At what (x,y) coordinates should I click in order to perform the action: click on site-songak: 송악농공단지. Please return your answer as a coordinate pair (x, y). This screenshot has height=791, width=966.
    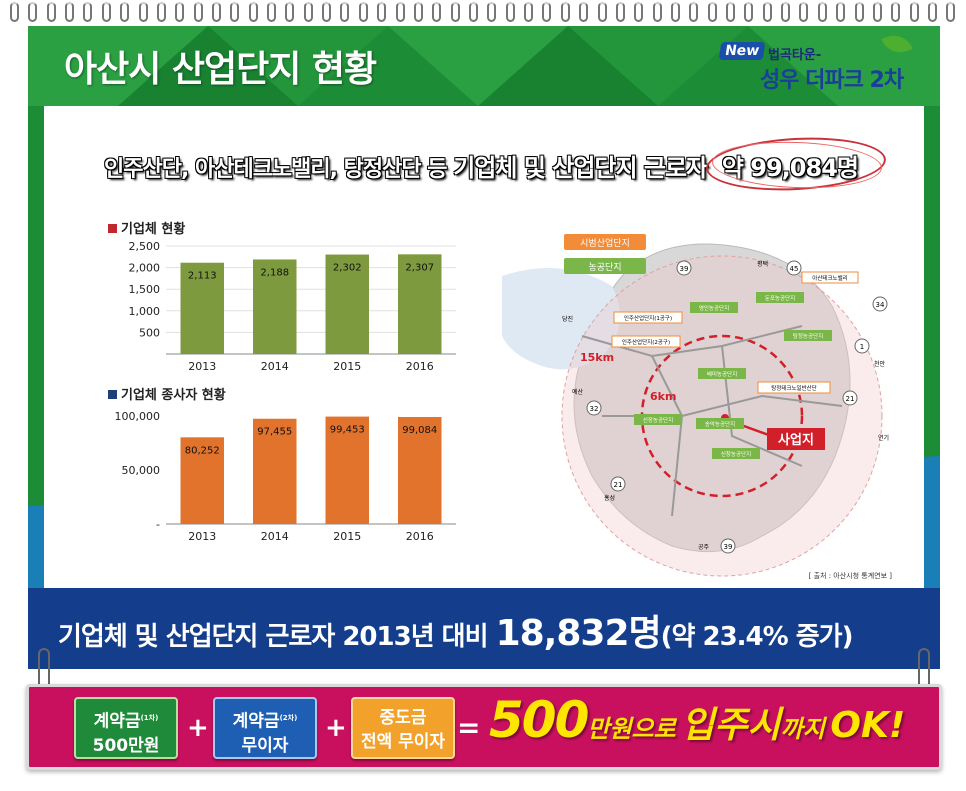
    Looking at the image, I should click on (720, 424).